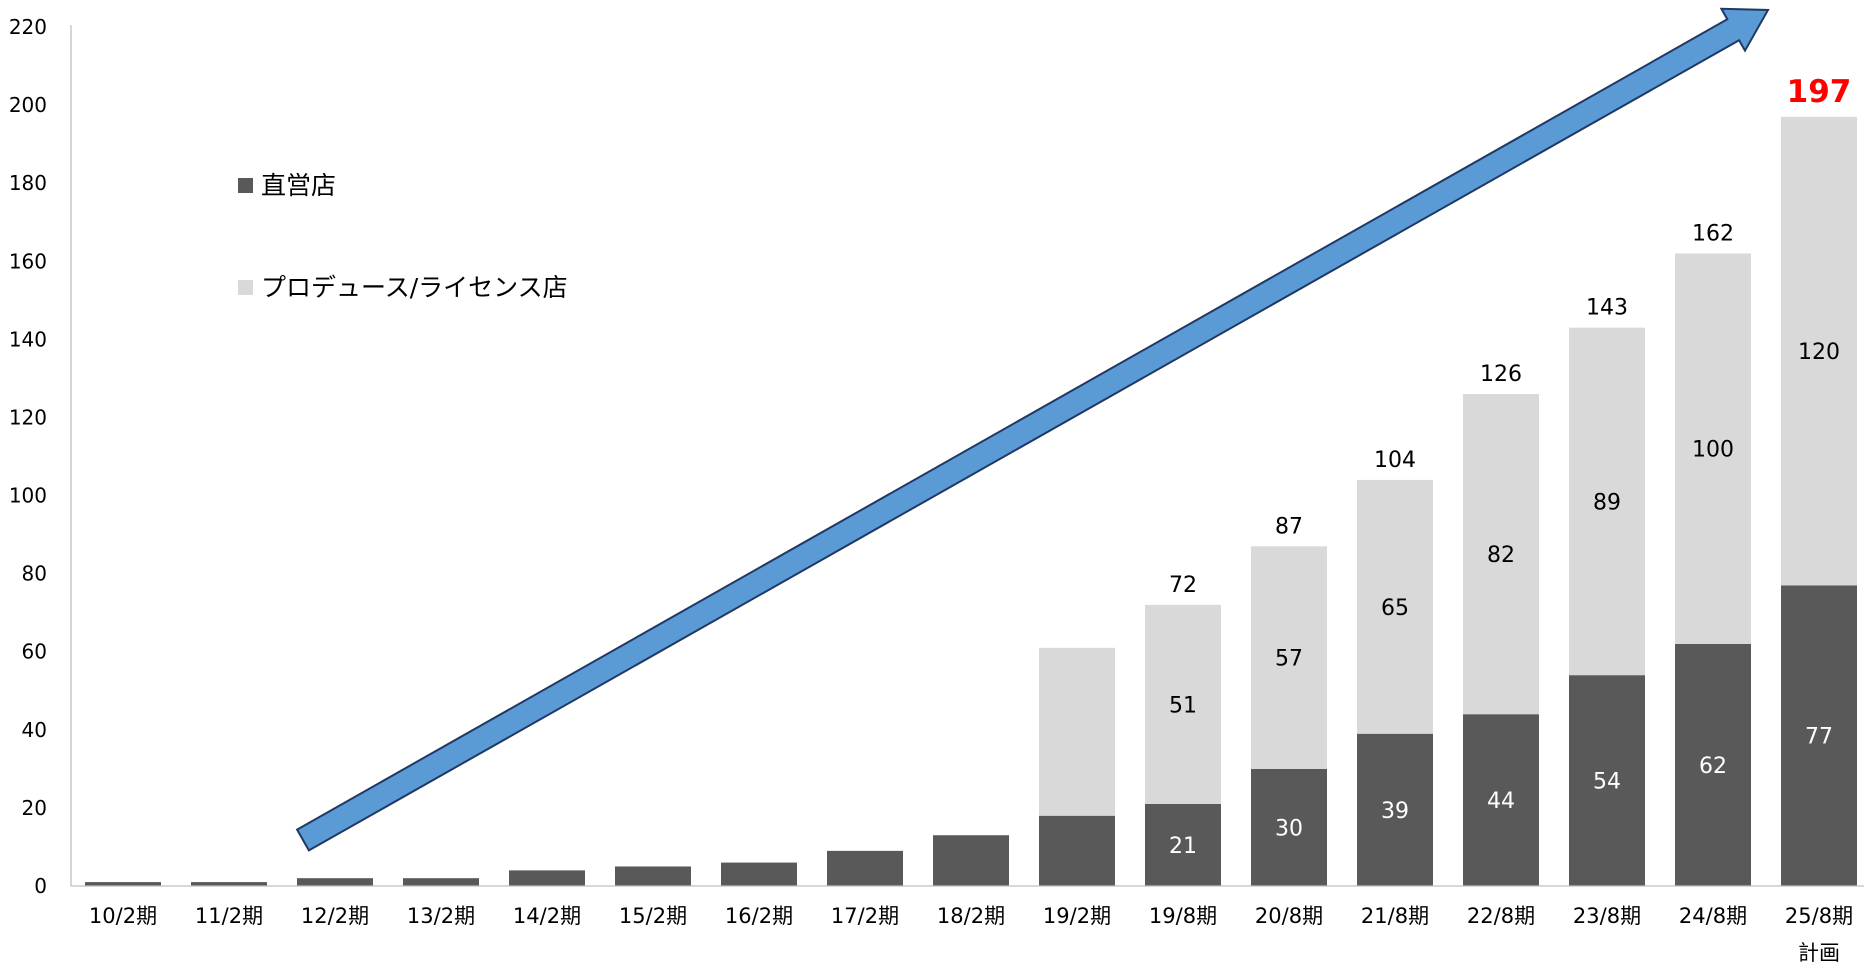  What do you see at coordinates (123, 916) in the screenshot?
I see `x-tick-label: 10/2期` at bounding box center [123, 916].